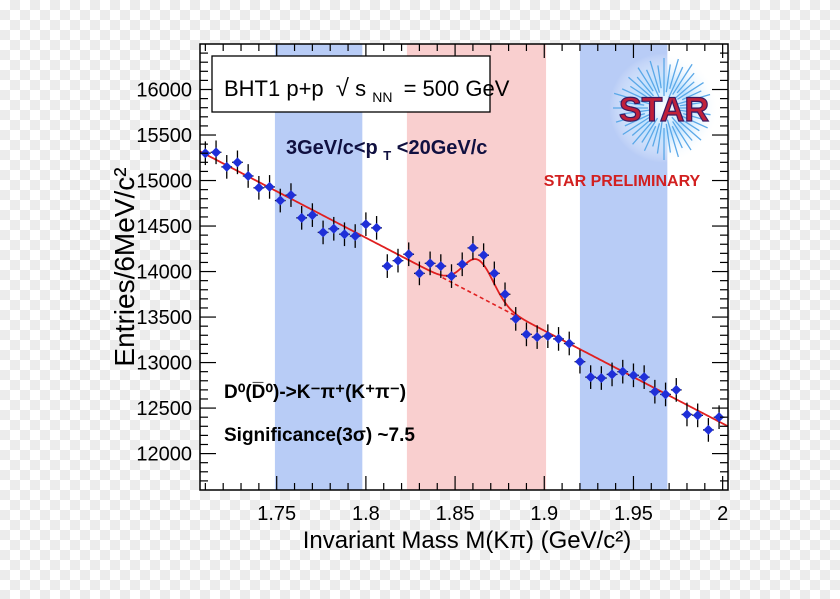 This screenshot has height=599, width=840. I want to click on decay-channel: D⁰(D̅⁰)->K⁻π⁺(K⁺π⁻), so click(315, 392).